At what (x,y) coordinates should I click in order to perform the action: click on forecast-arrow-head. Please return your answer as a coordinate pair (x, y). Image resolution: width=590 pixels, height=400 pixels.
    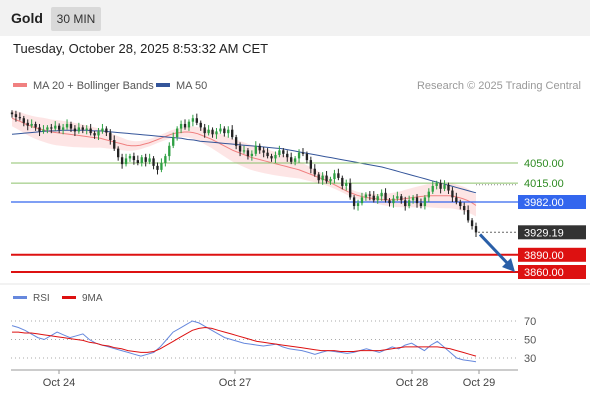
    Looking at the image, I should click on (508, 265).